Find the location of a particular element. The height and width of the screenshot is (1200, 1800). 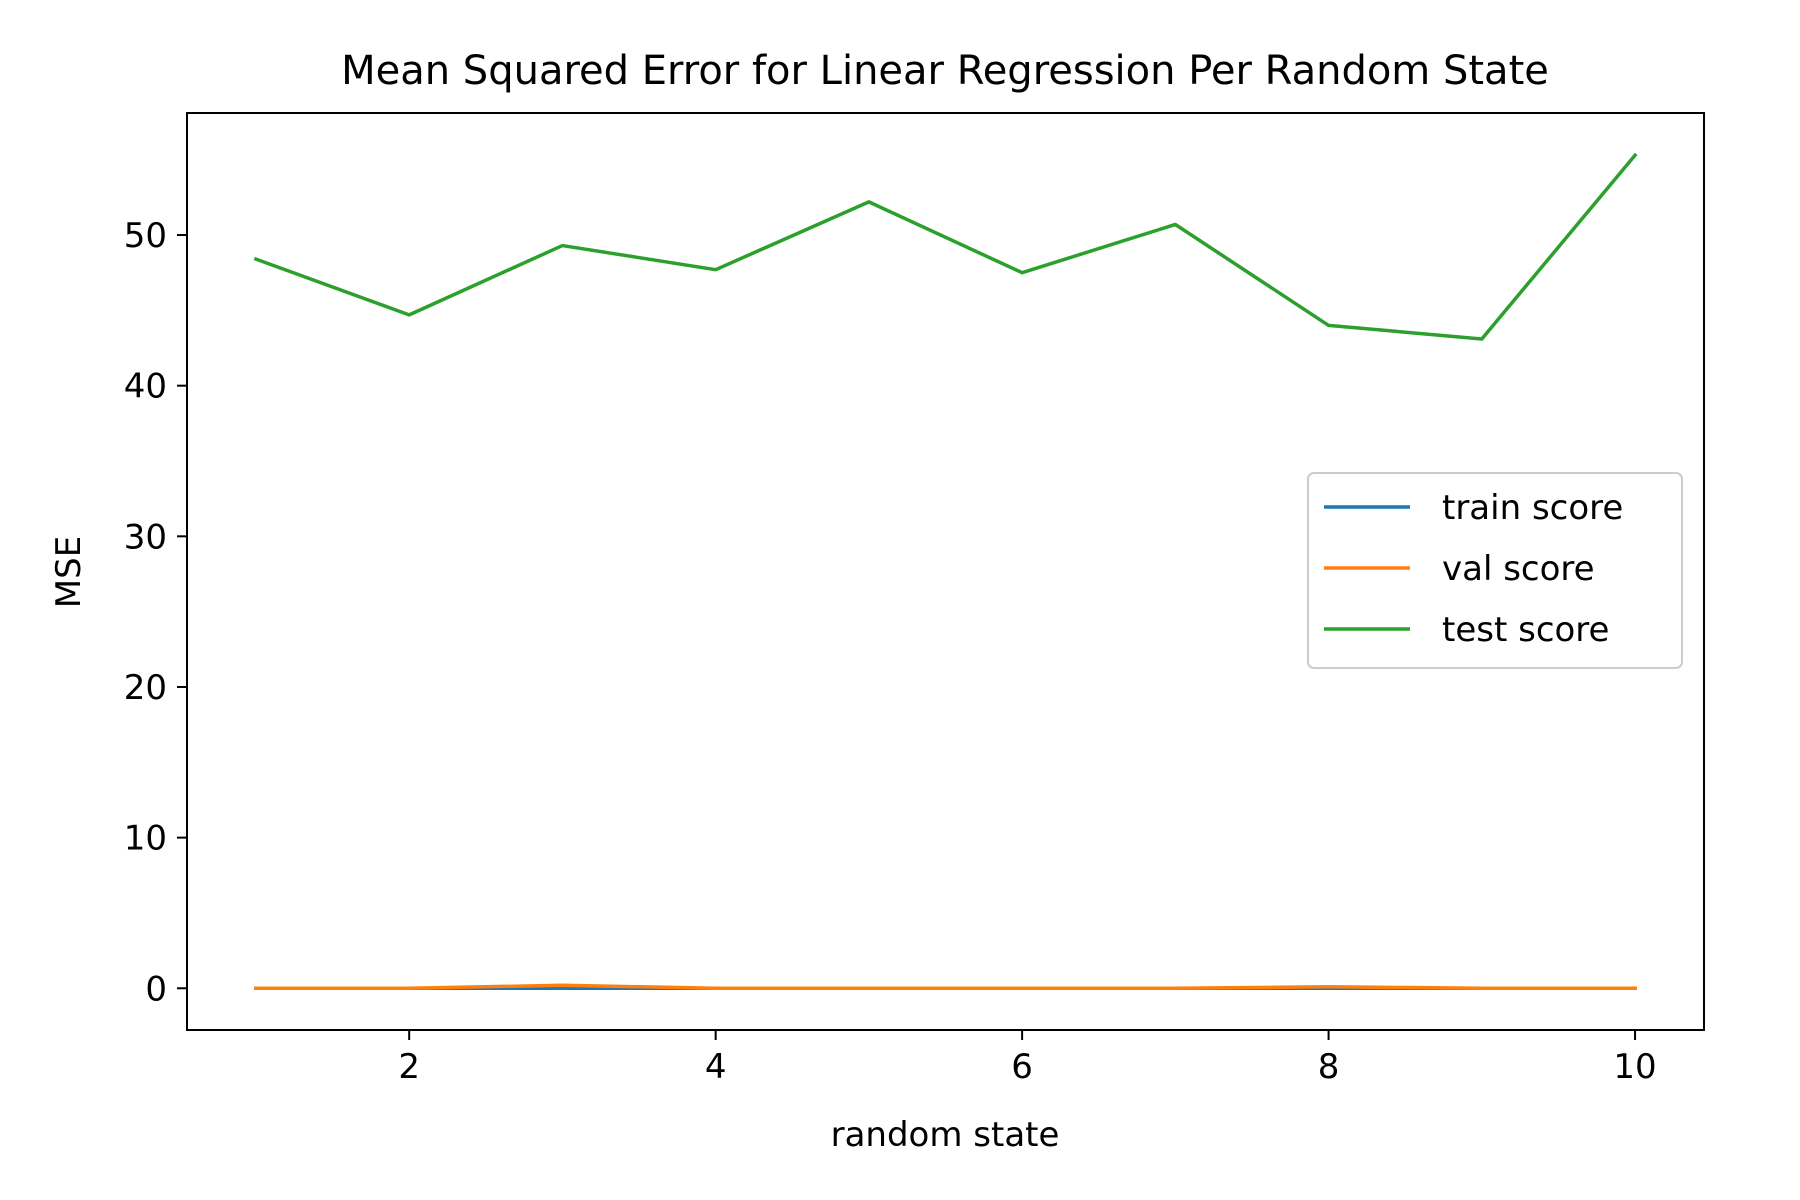

legend-items: train score val score test score is located at coordinates (1473, 569).